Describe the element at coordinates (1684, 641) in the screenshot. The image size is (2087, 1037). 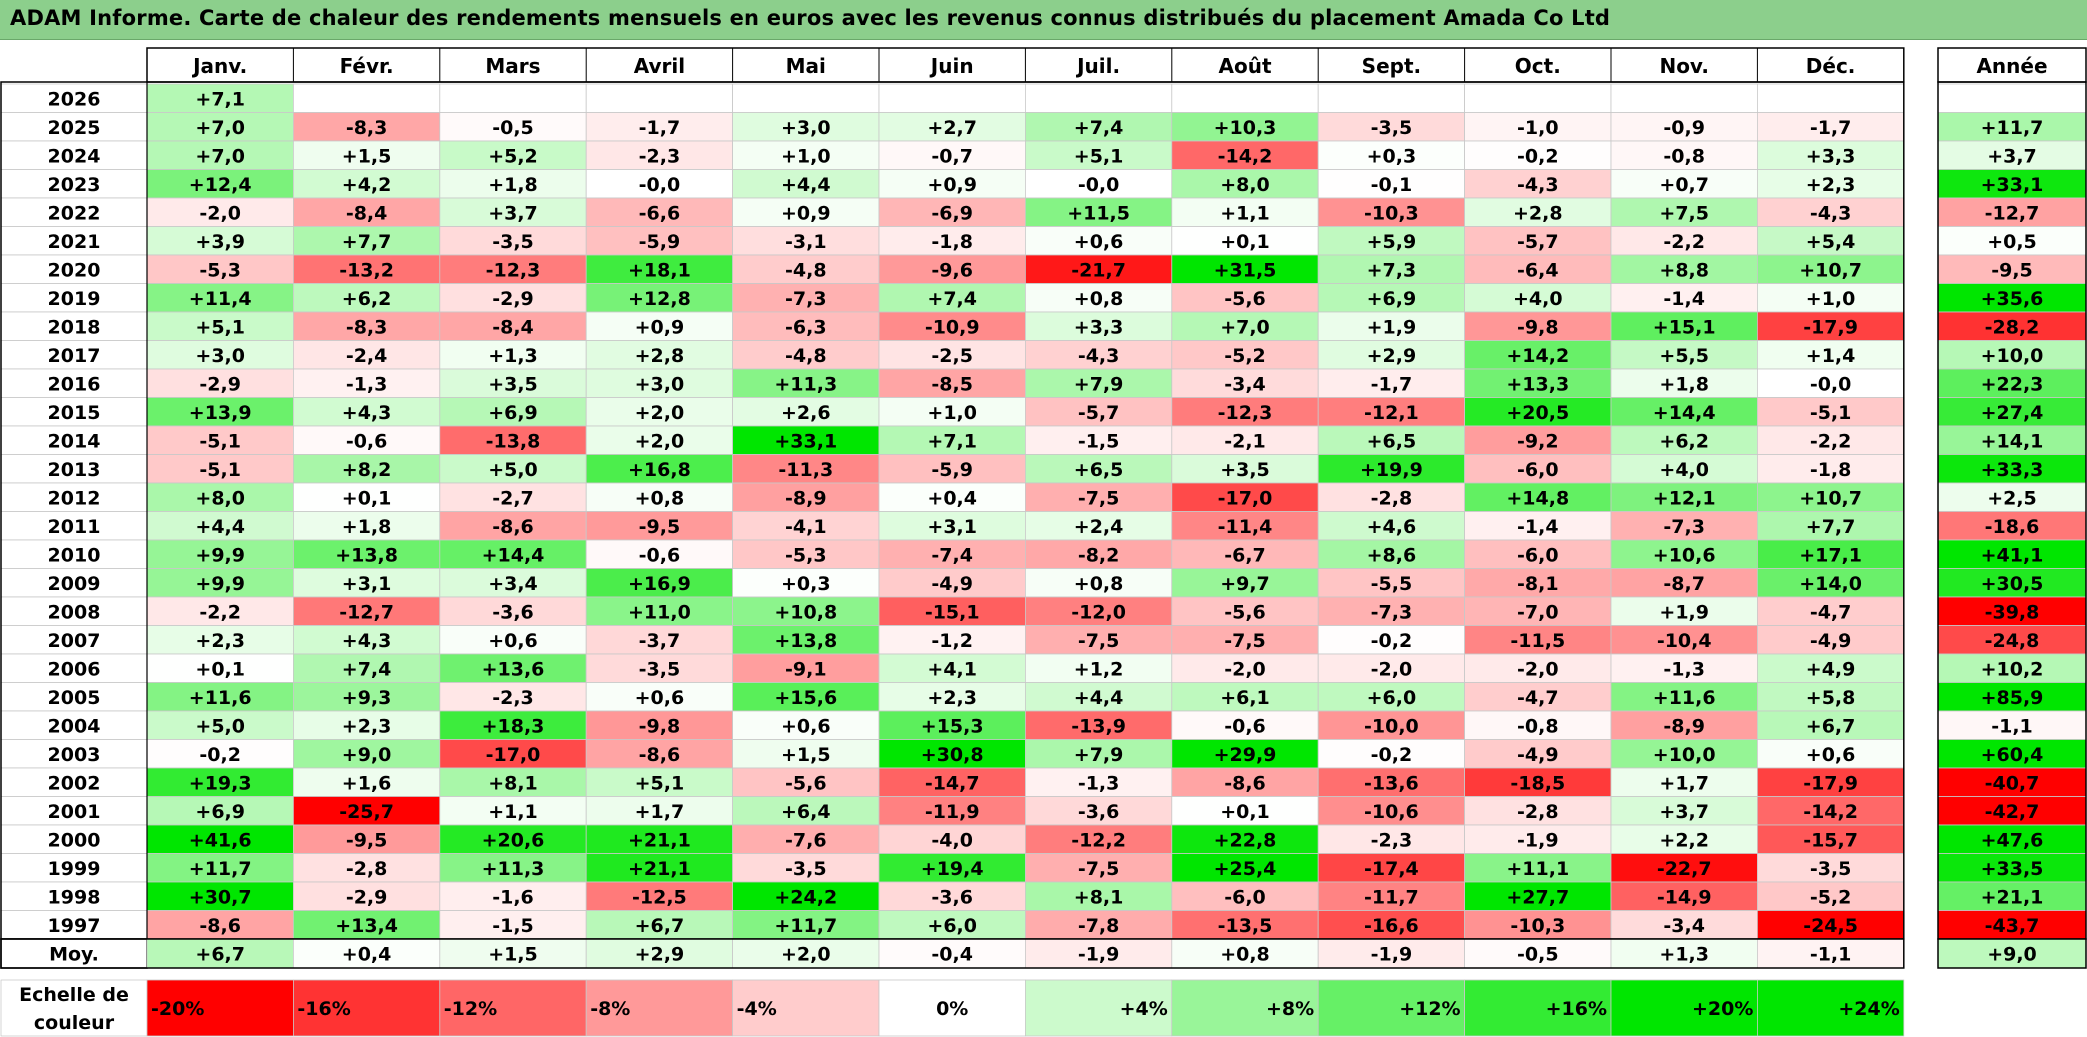
I see `cell-value: -10,4` at that location.